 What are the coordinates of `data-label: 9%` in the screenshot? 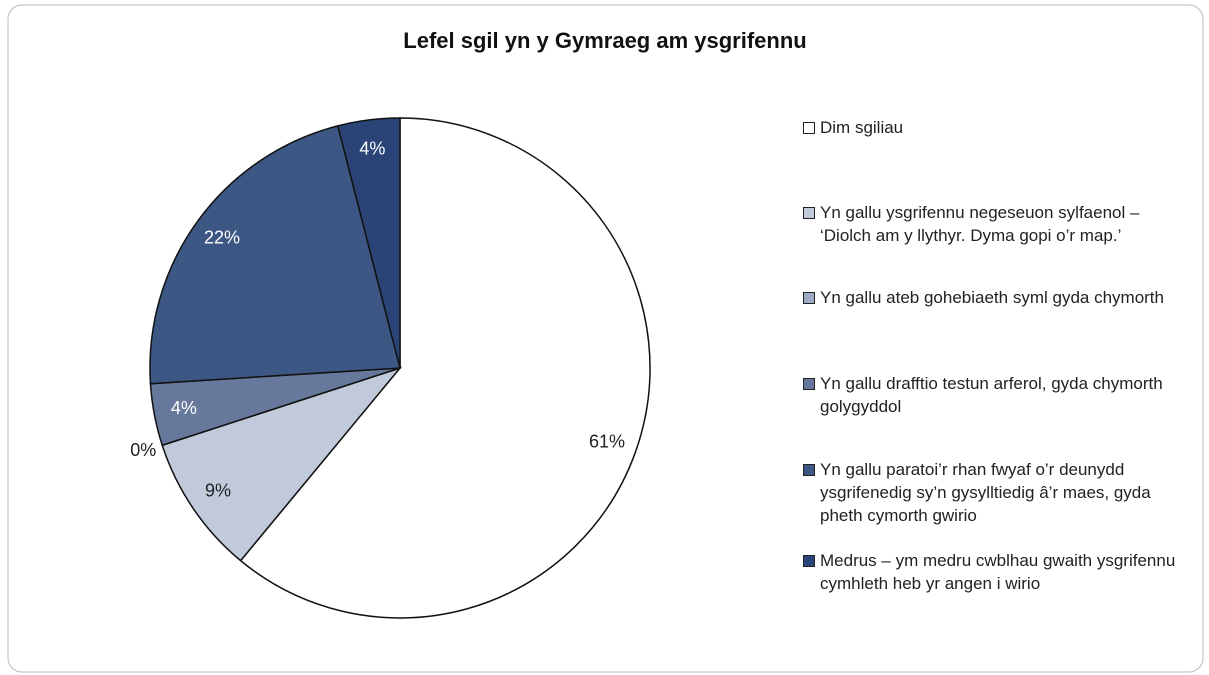 It's located at (218, 490).